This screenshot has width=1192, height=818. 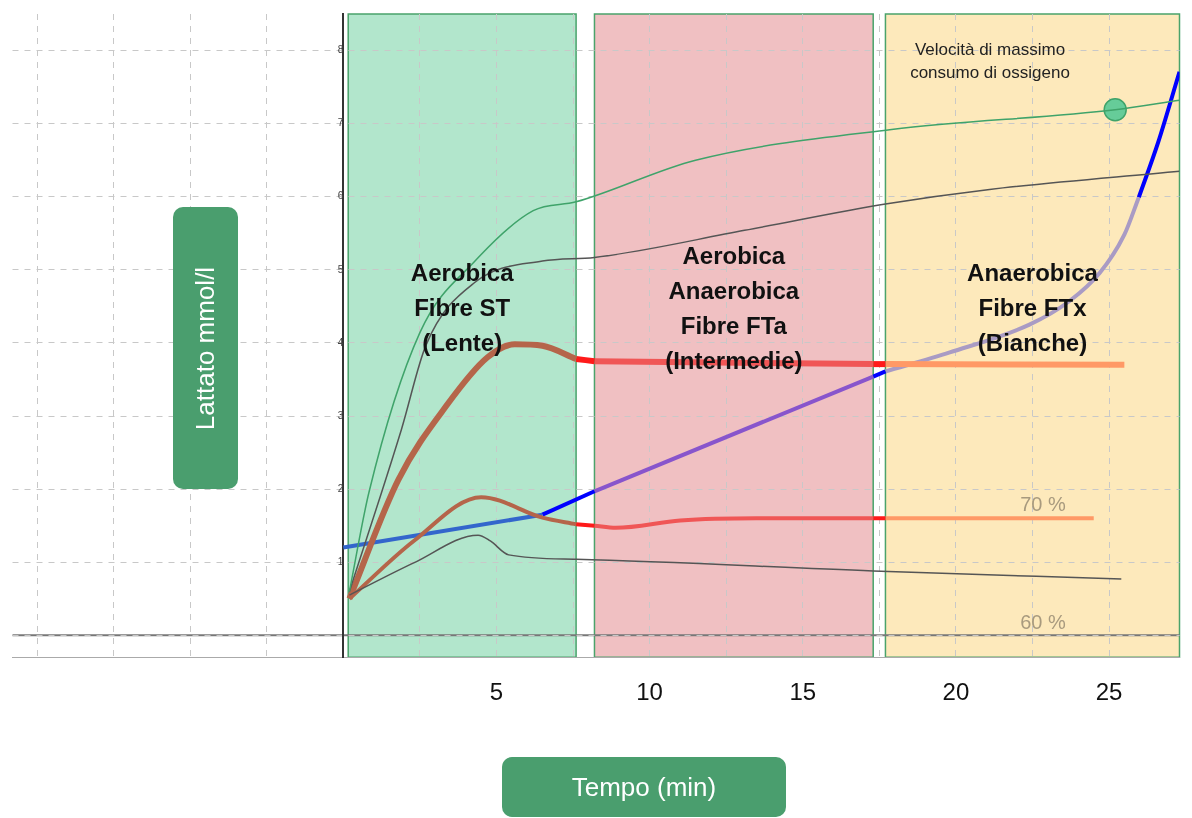 I want to click on x-tick-label: 5, so click(x=496, y=692).